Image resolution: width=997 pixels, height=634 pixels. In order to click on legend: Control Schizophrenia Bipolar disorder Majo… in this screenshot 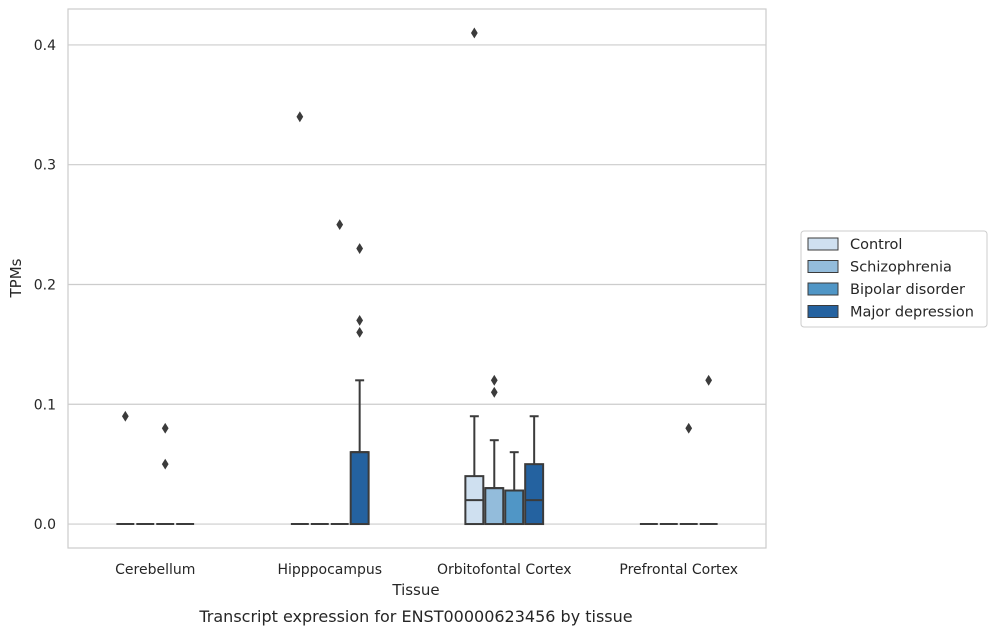, I will do `click(894, 279)`.